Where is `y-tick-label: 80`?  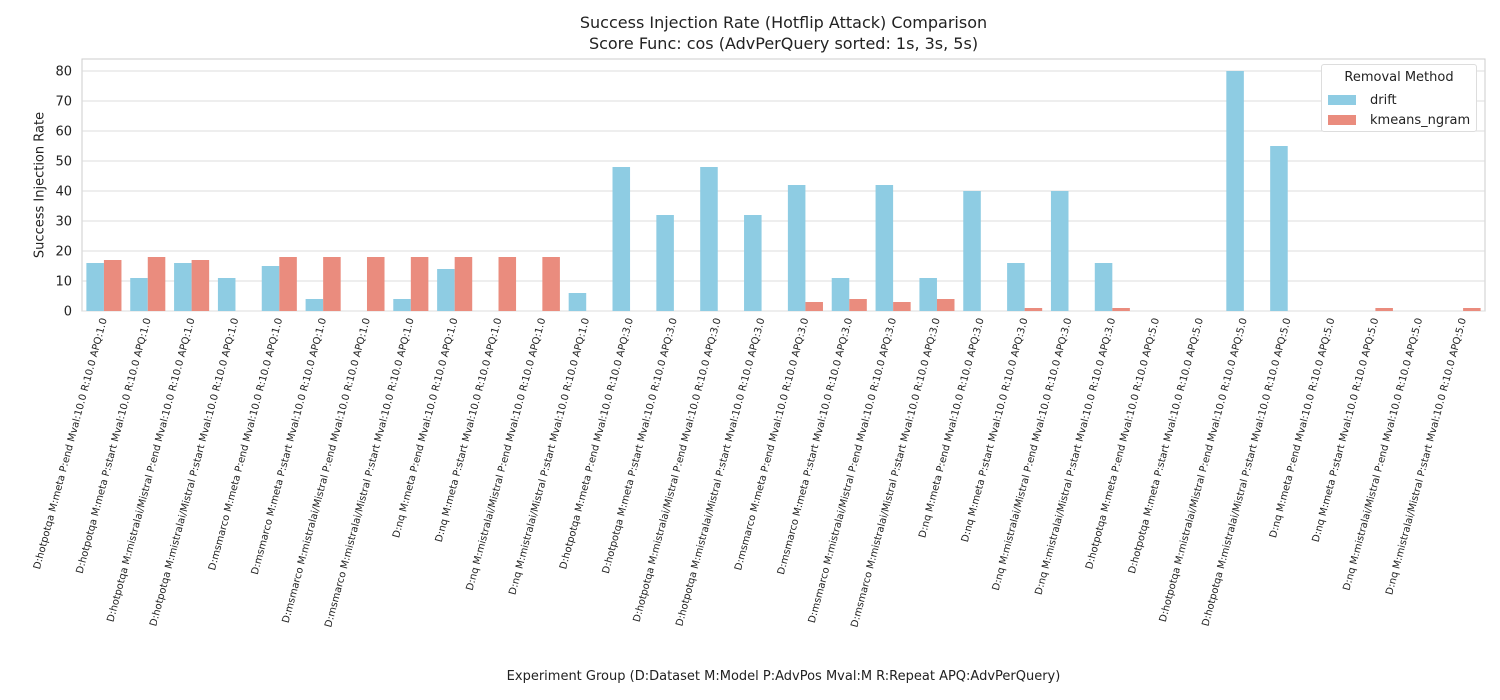
y-tick-label: 80 is located at coordinates (63, 72).